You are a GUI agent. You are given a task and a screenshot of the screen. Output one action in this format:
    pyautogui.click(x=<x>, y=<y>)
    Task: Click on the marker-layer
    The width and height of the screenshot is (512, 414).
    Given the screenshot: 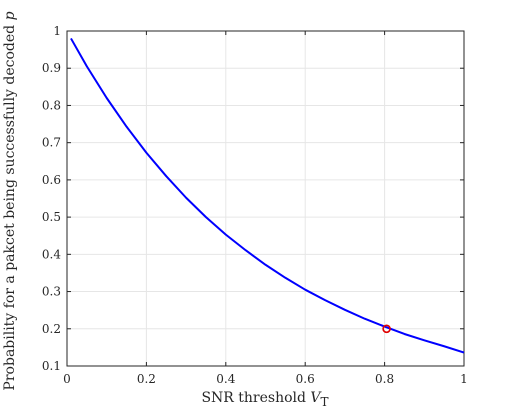 What is the action you would take?
    pyautogui.click(x=386, y=329)
    